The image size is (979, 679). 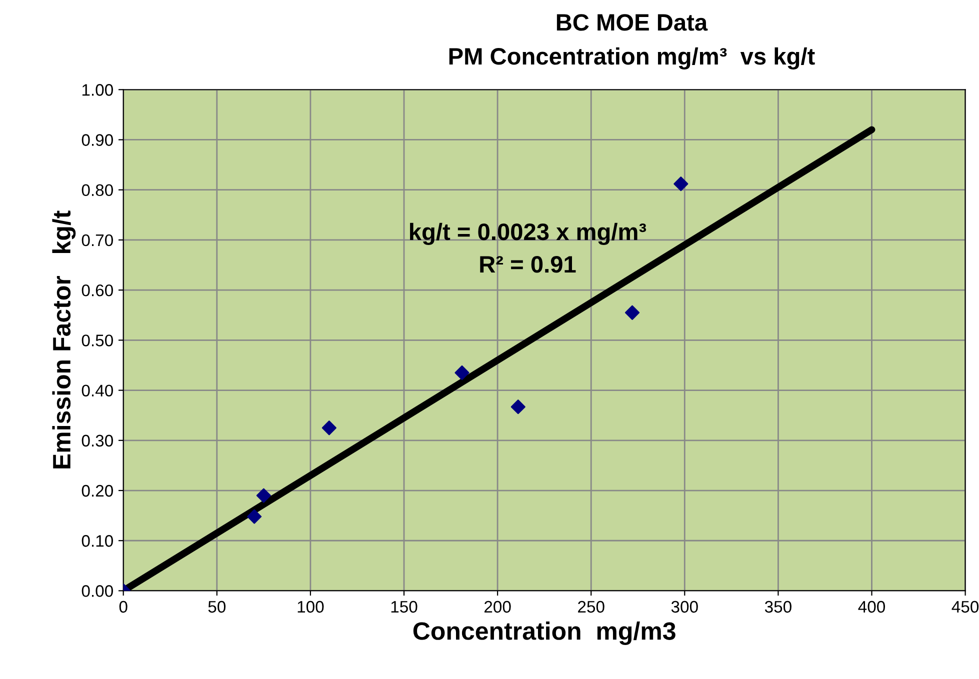 What do you see at coordinates (97, 140) in the screenshot?
I see `y-tick-label: 0.90` at bounding box center [97, 140].